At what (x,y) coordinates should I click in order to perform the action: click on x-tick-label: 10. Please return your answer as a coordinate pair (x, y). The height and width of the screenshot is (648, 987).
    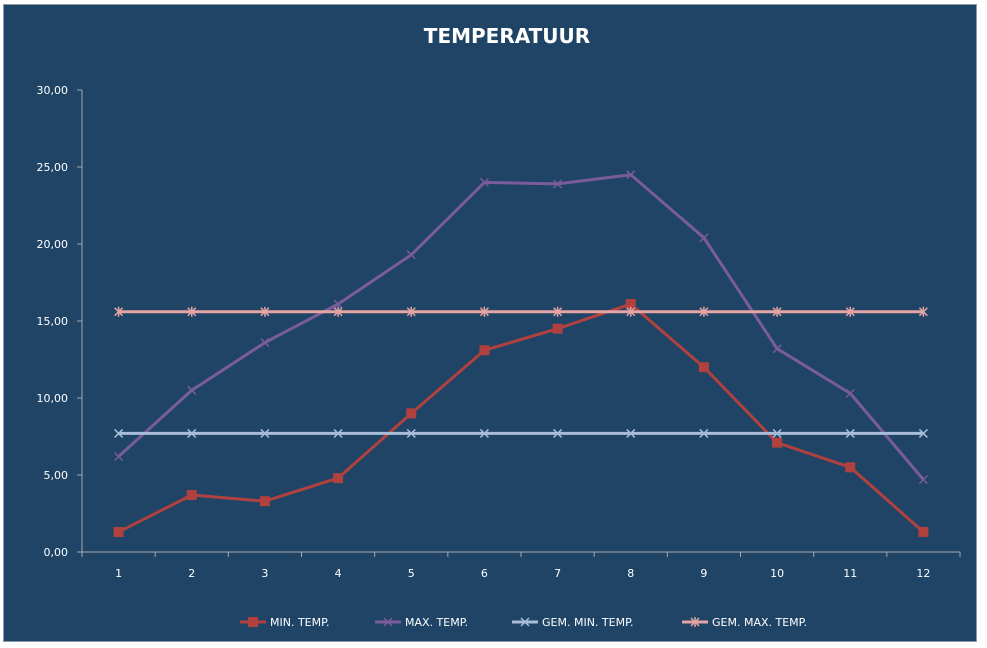
    Looking at the image, I should click on (777, 573).